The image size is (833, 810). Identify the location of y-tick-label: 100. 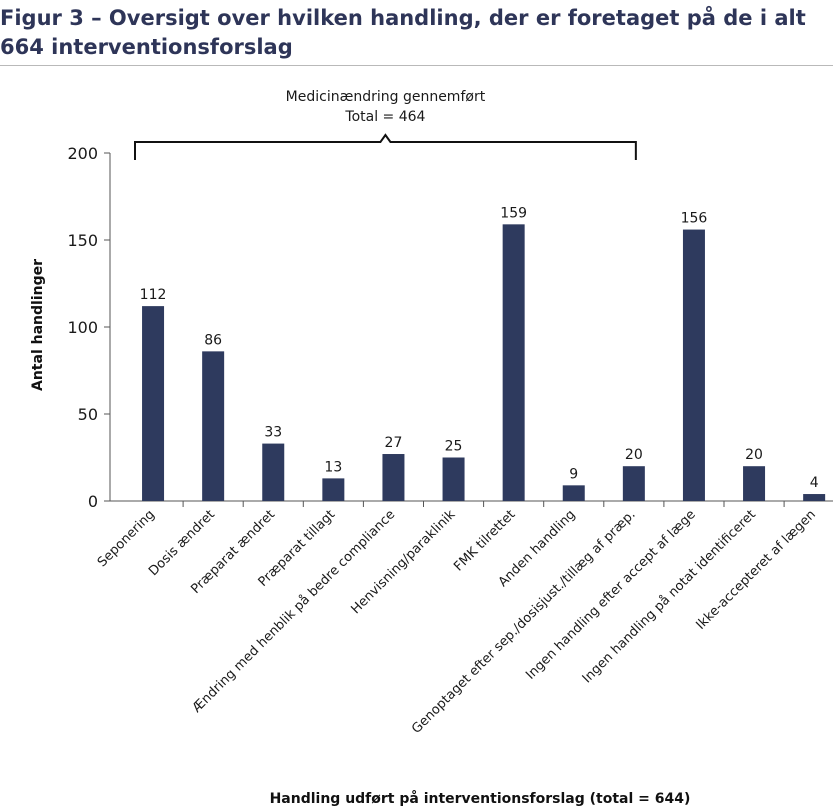
(82, 327).